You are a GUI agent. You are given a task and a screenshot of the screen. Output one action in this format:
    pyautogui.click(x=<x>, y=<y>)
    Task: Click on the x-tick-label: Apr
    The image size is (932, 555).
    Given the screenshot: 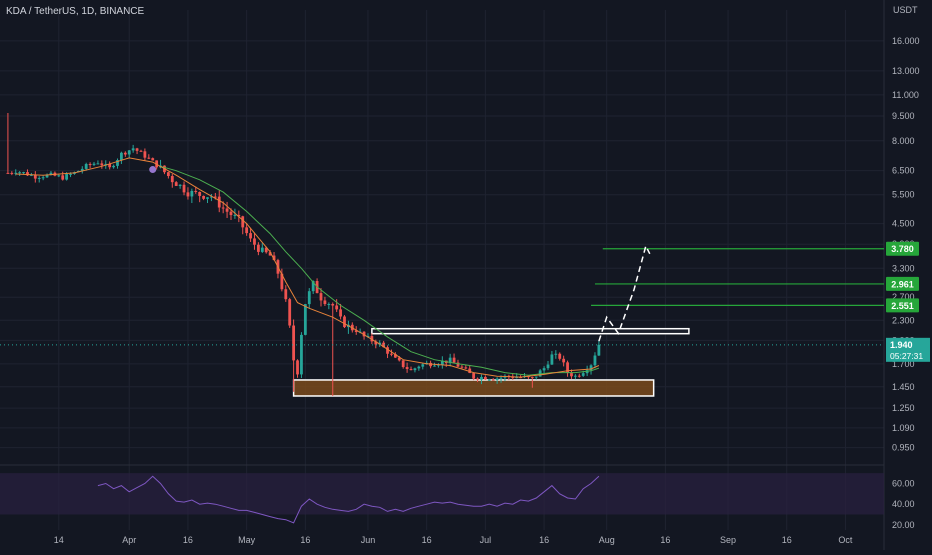 What is the action you would take?
    pyautogui.click(x=129, y=540)
    